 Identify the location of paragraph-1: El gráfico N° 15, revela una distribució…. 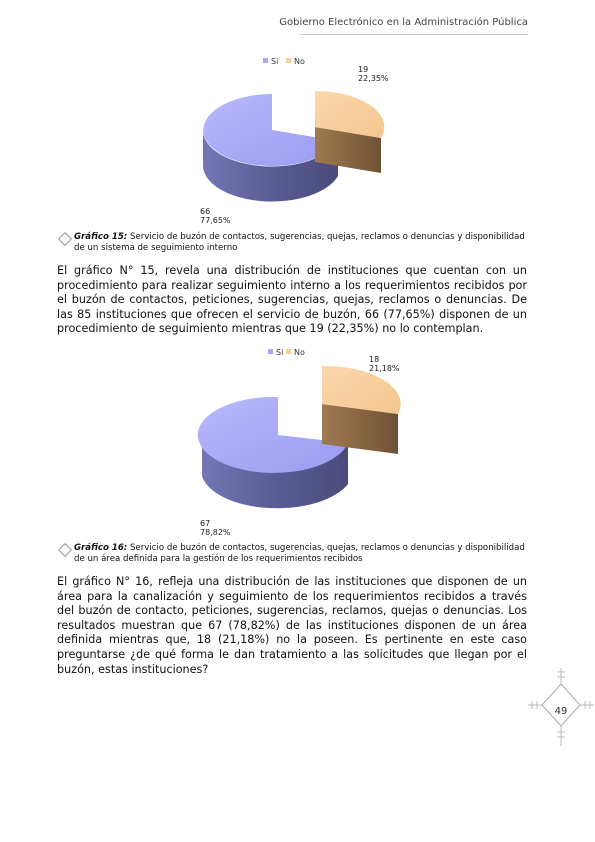
(292, 300).